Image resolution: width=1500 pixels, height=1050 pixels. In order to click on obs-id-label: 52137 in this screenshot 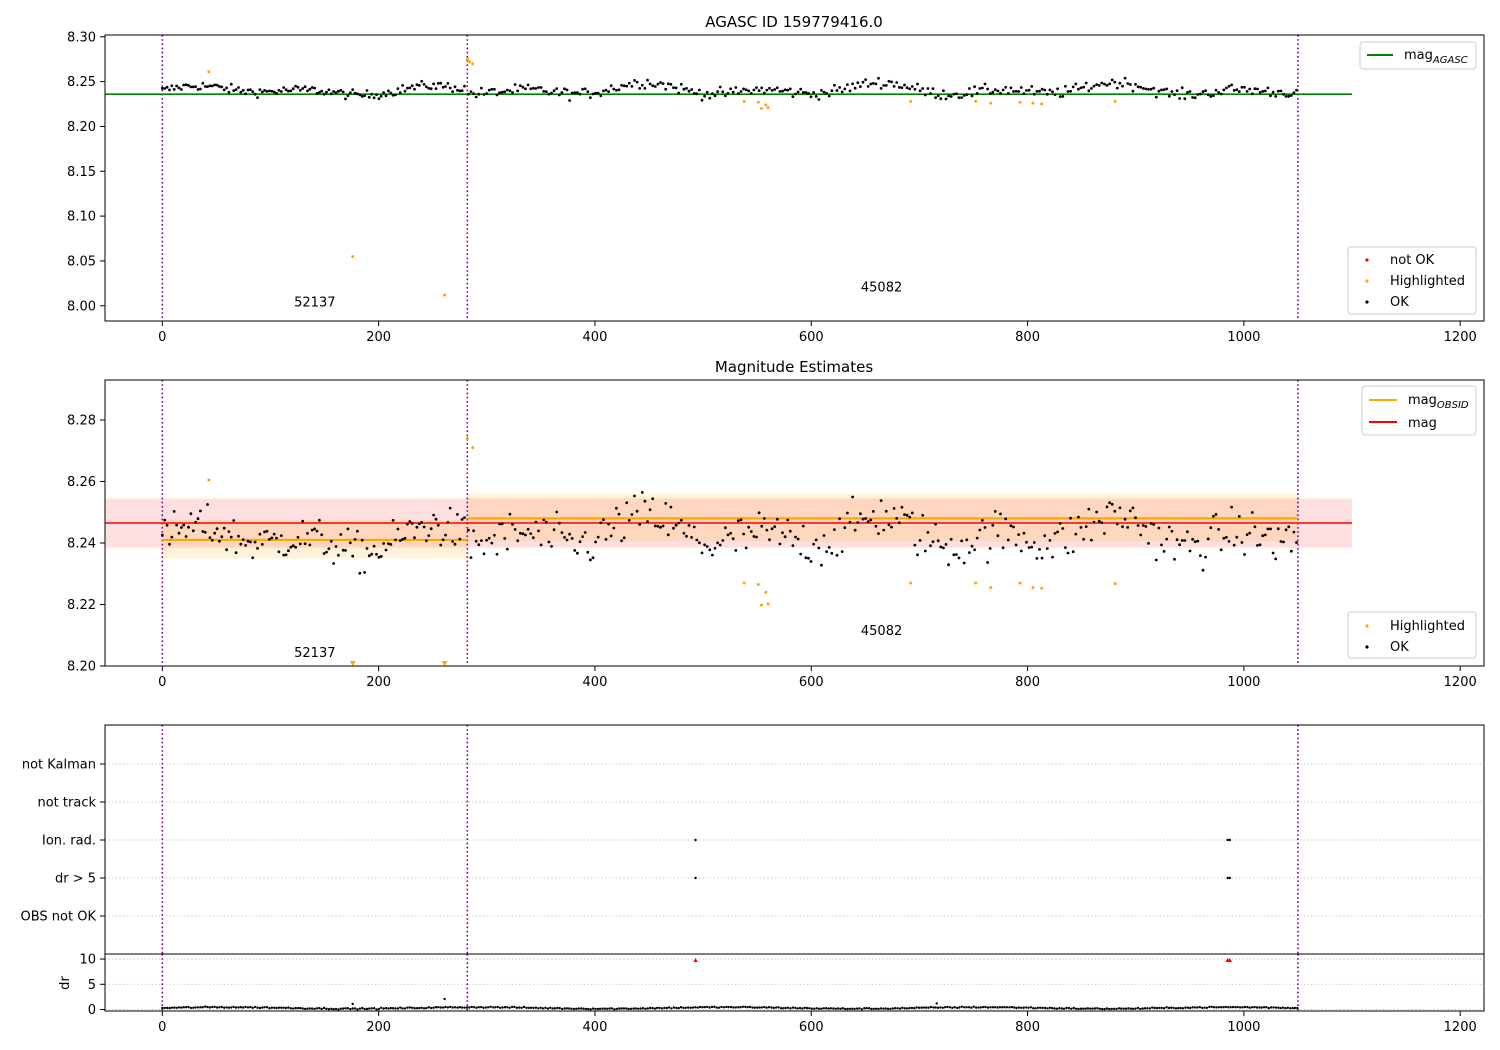, I will do `click(314, 653)`.